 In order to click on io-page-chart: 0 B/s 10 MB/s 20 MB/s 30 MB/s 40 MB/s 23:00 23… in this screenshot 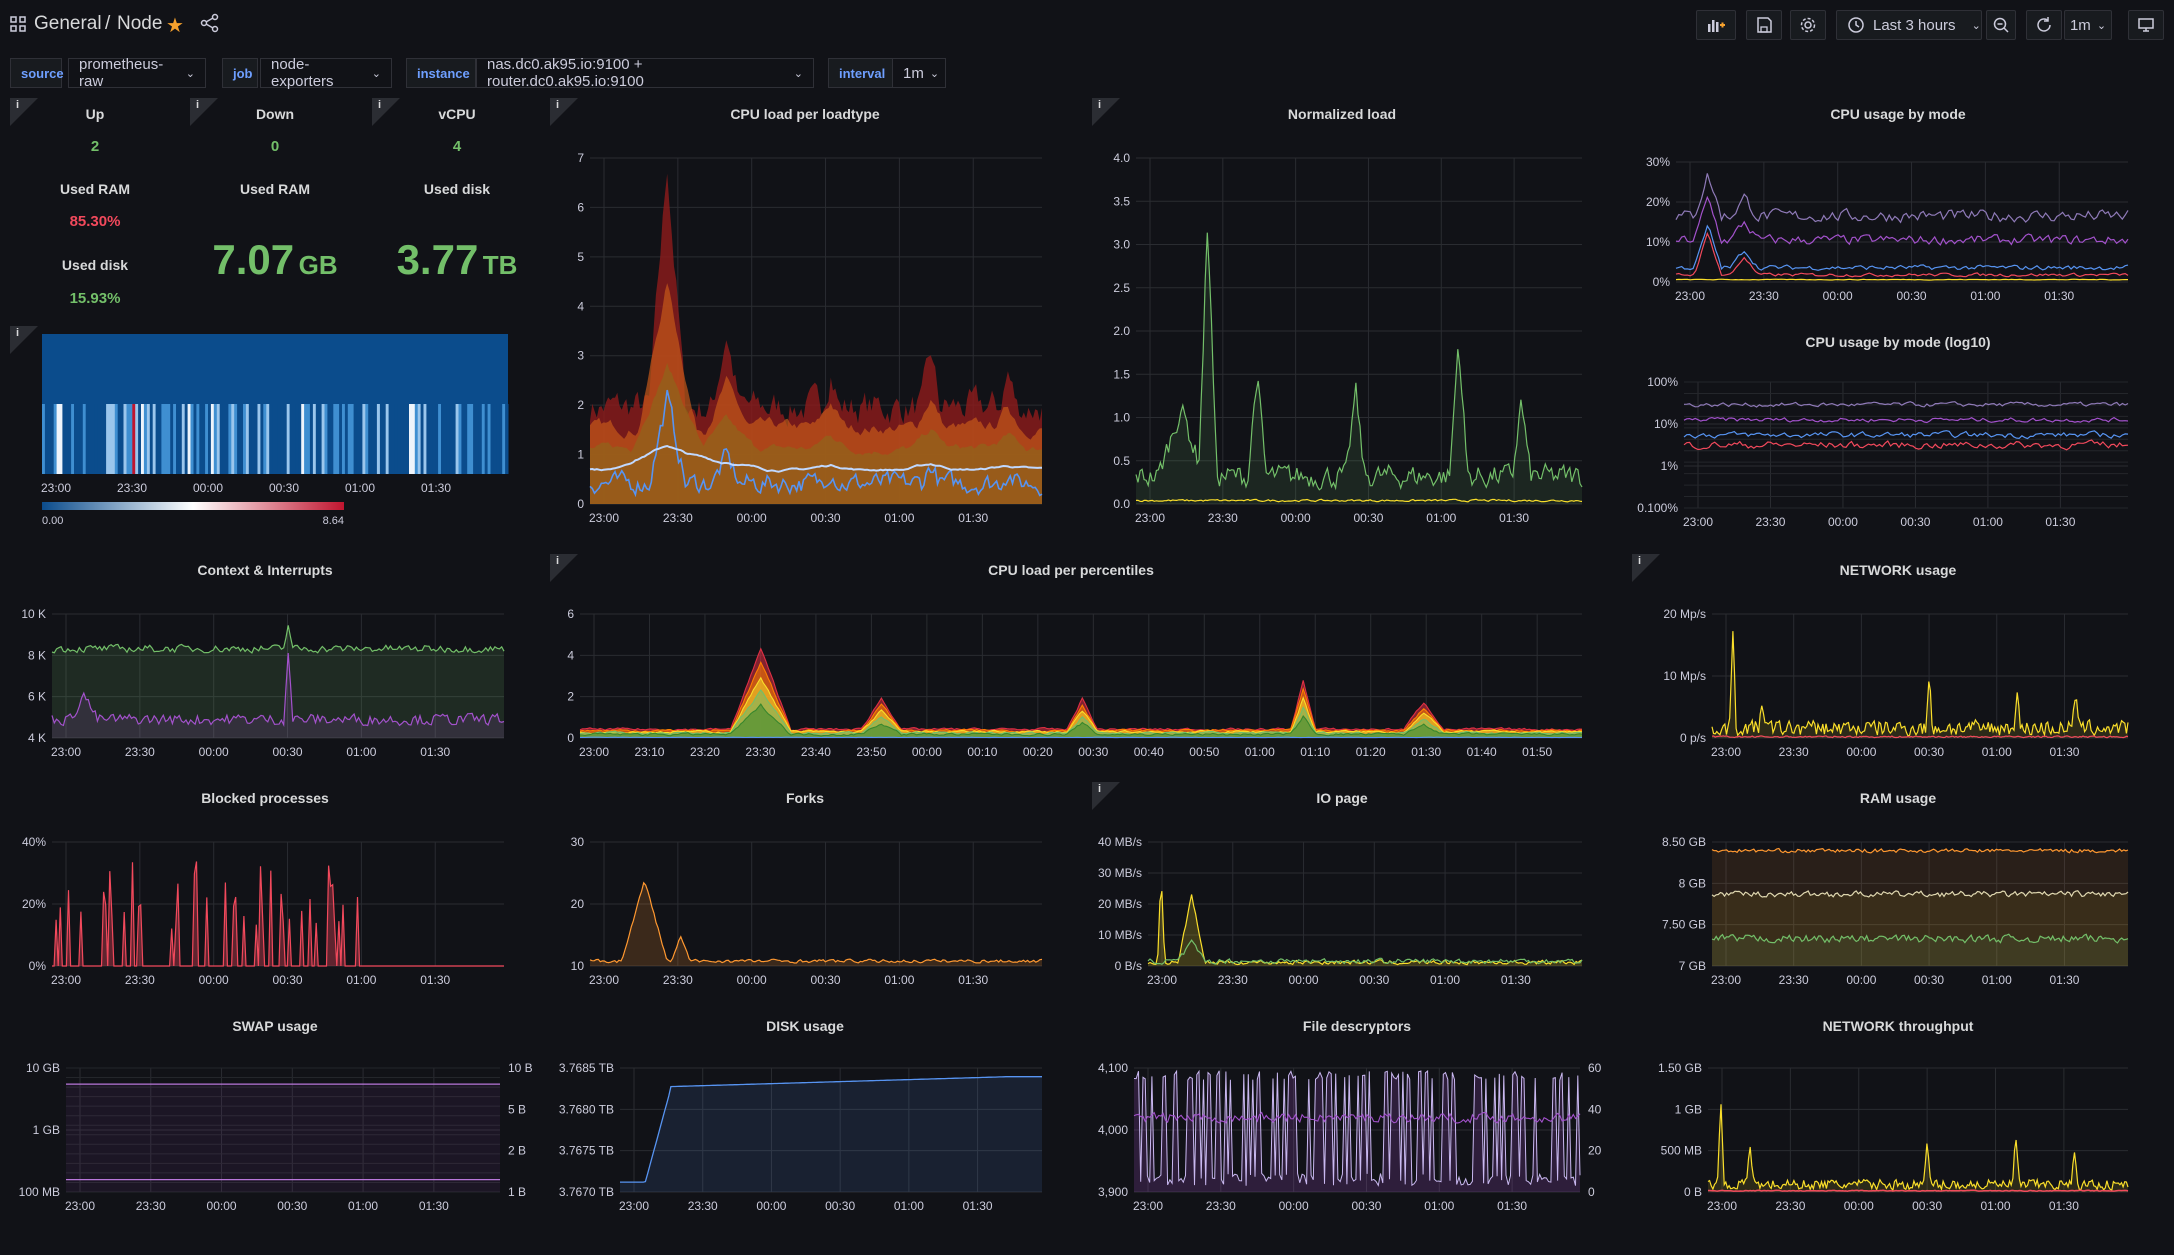, I will do `click(1342, 915)`.